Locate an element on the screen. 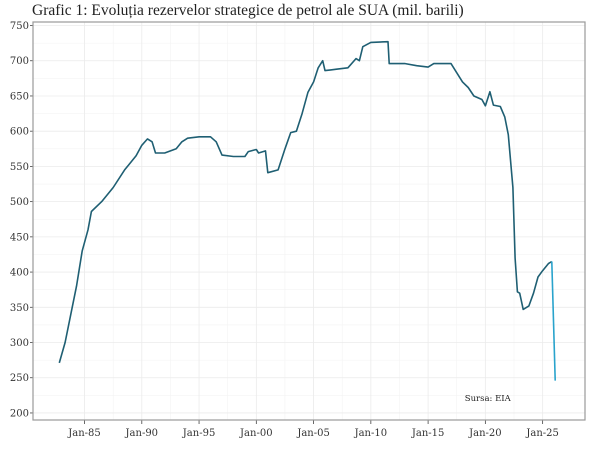 The height and width of the screenshot is (450, 600). x-tick-label: Jan-20 is located at coordinates (485, 433).